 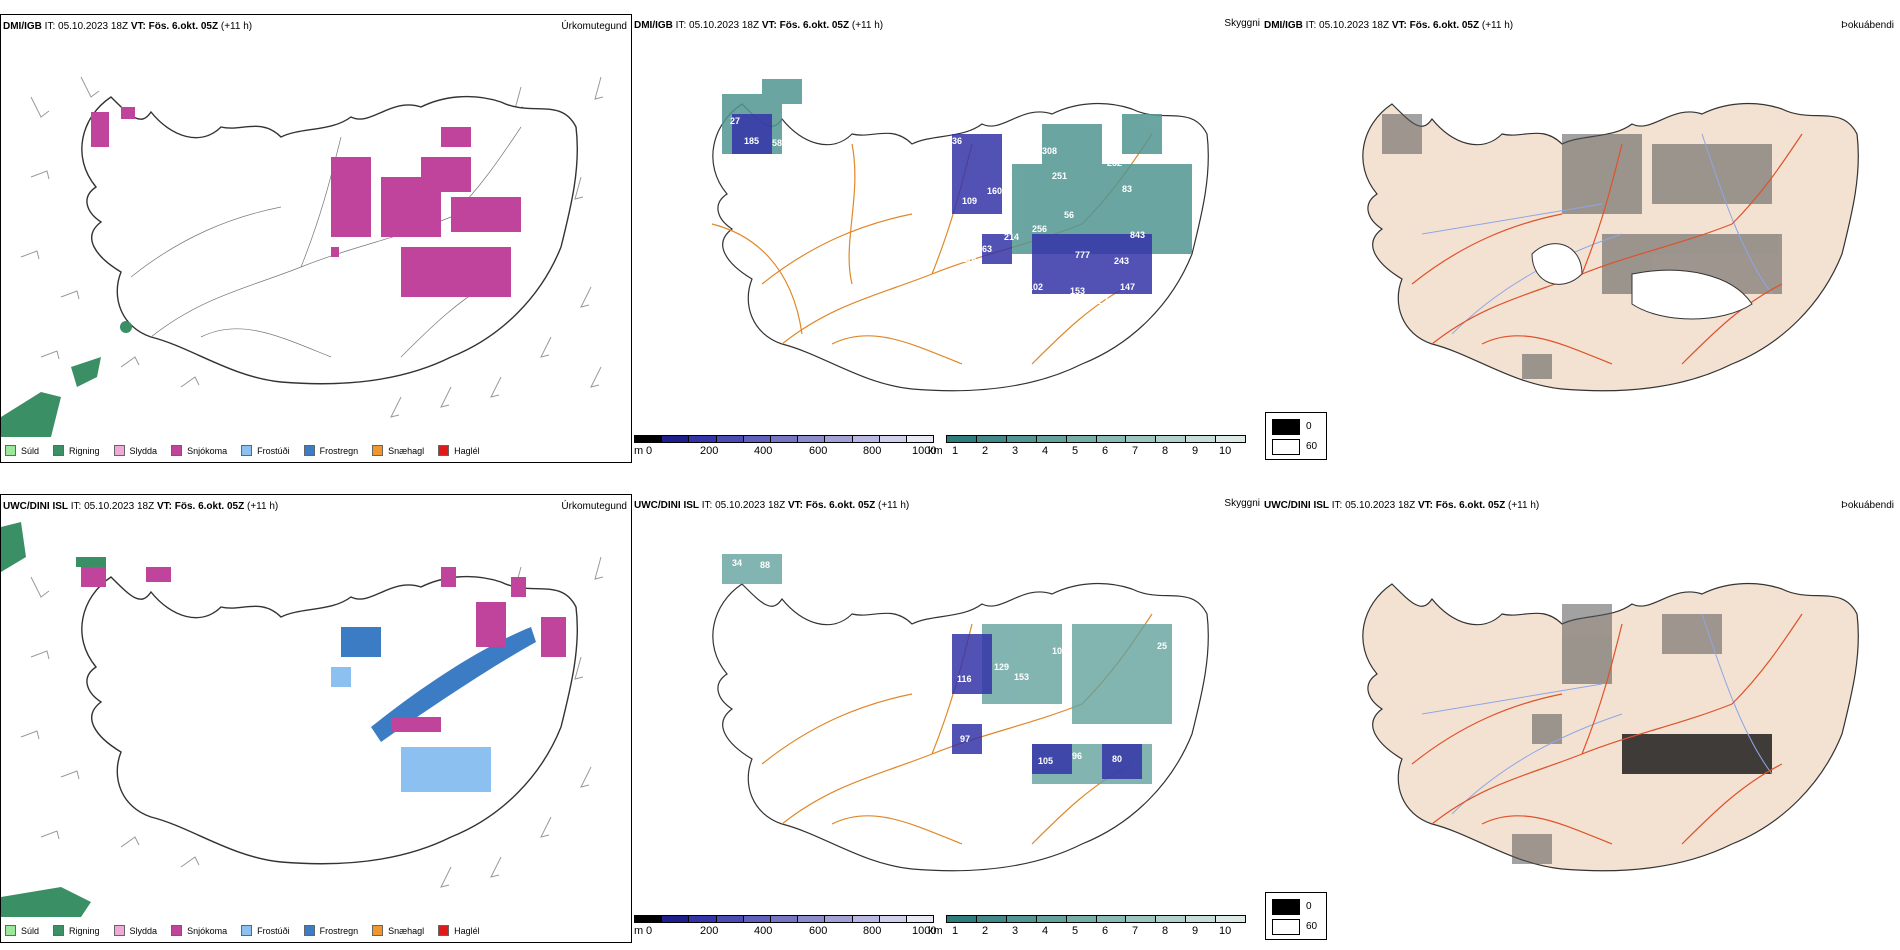 What do you see at coordinates (1059, 176) in the screenshot?
I see `cloud-label: 251` at bounding box center [1059, 176].